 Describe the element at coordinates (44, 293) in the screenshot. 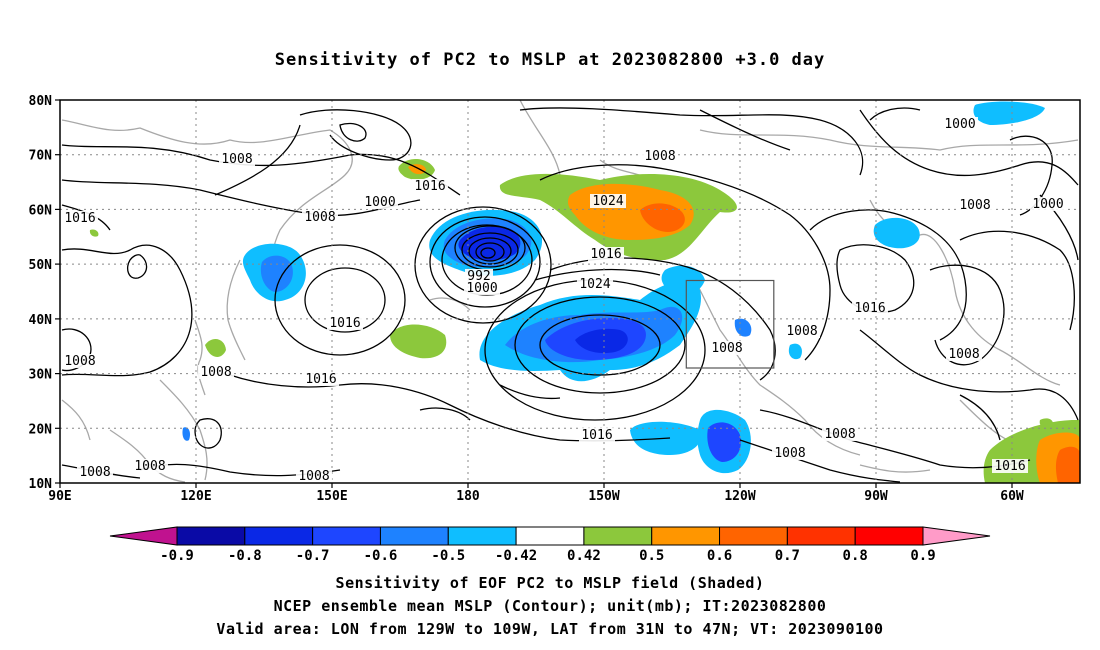

I see `latitude-axis: 80N 70N 60N 50N 40N 30N 20N 10N` at that location.